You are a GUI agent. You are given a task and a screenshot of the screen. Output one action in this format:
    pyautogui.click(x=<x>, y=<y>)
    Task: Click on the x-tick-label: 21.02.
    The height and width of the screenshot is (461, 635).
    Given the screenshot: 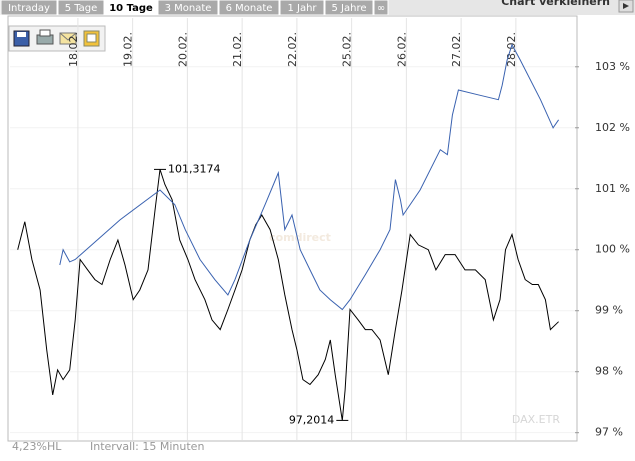 What is the action you would take?
    pyautogui.click(x=237, y=49)
    